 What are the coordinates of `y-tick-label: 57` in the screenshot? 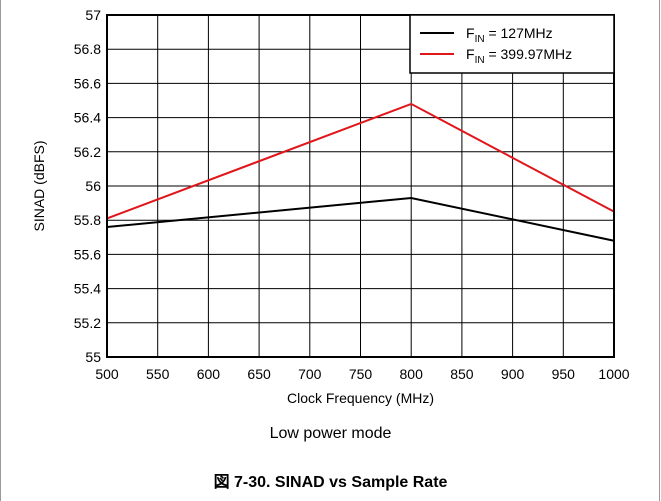 It's located at (93, 15).